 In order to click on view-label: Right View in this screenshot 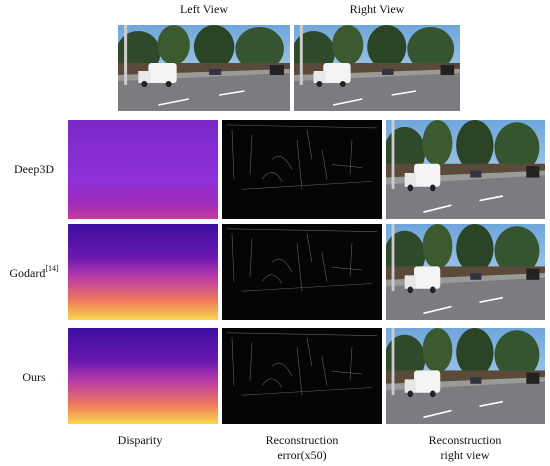, I will do `click(377, 9)`.